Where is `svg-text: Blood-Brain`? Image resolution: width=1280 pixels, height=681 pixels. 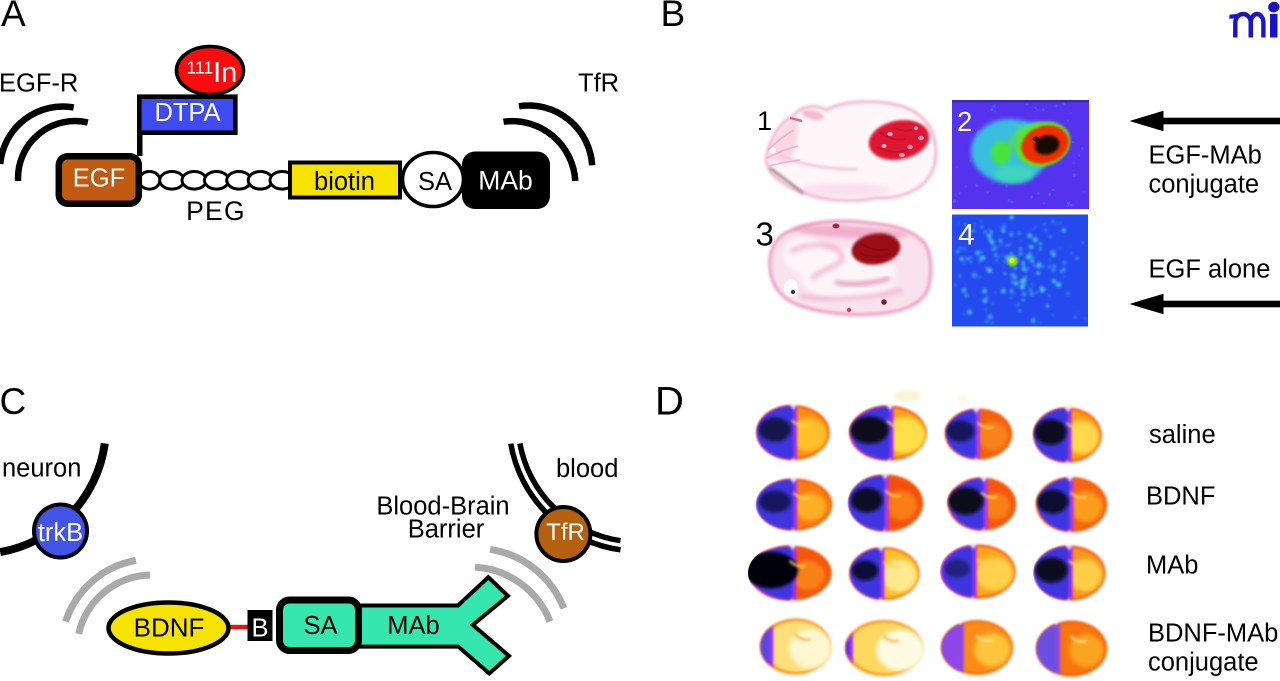 svg-text: Blood-Brain is located at coordinates (442, 507).